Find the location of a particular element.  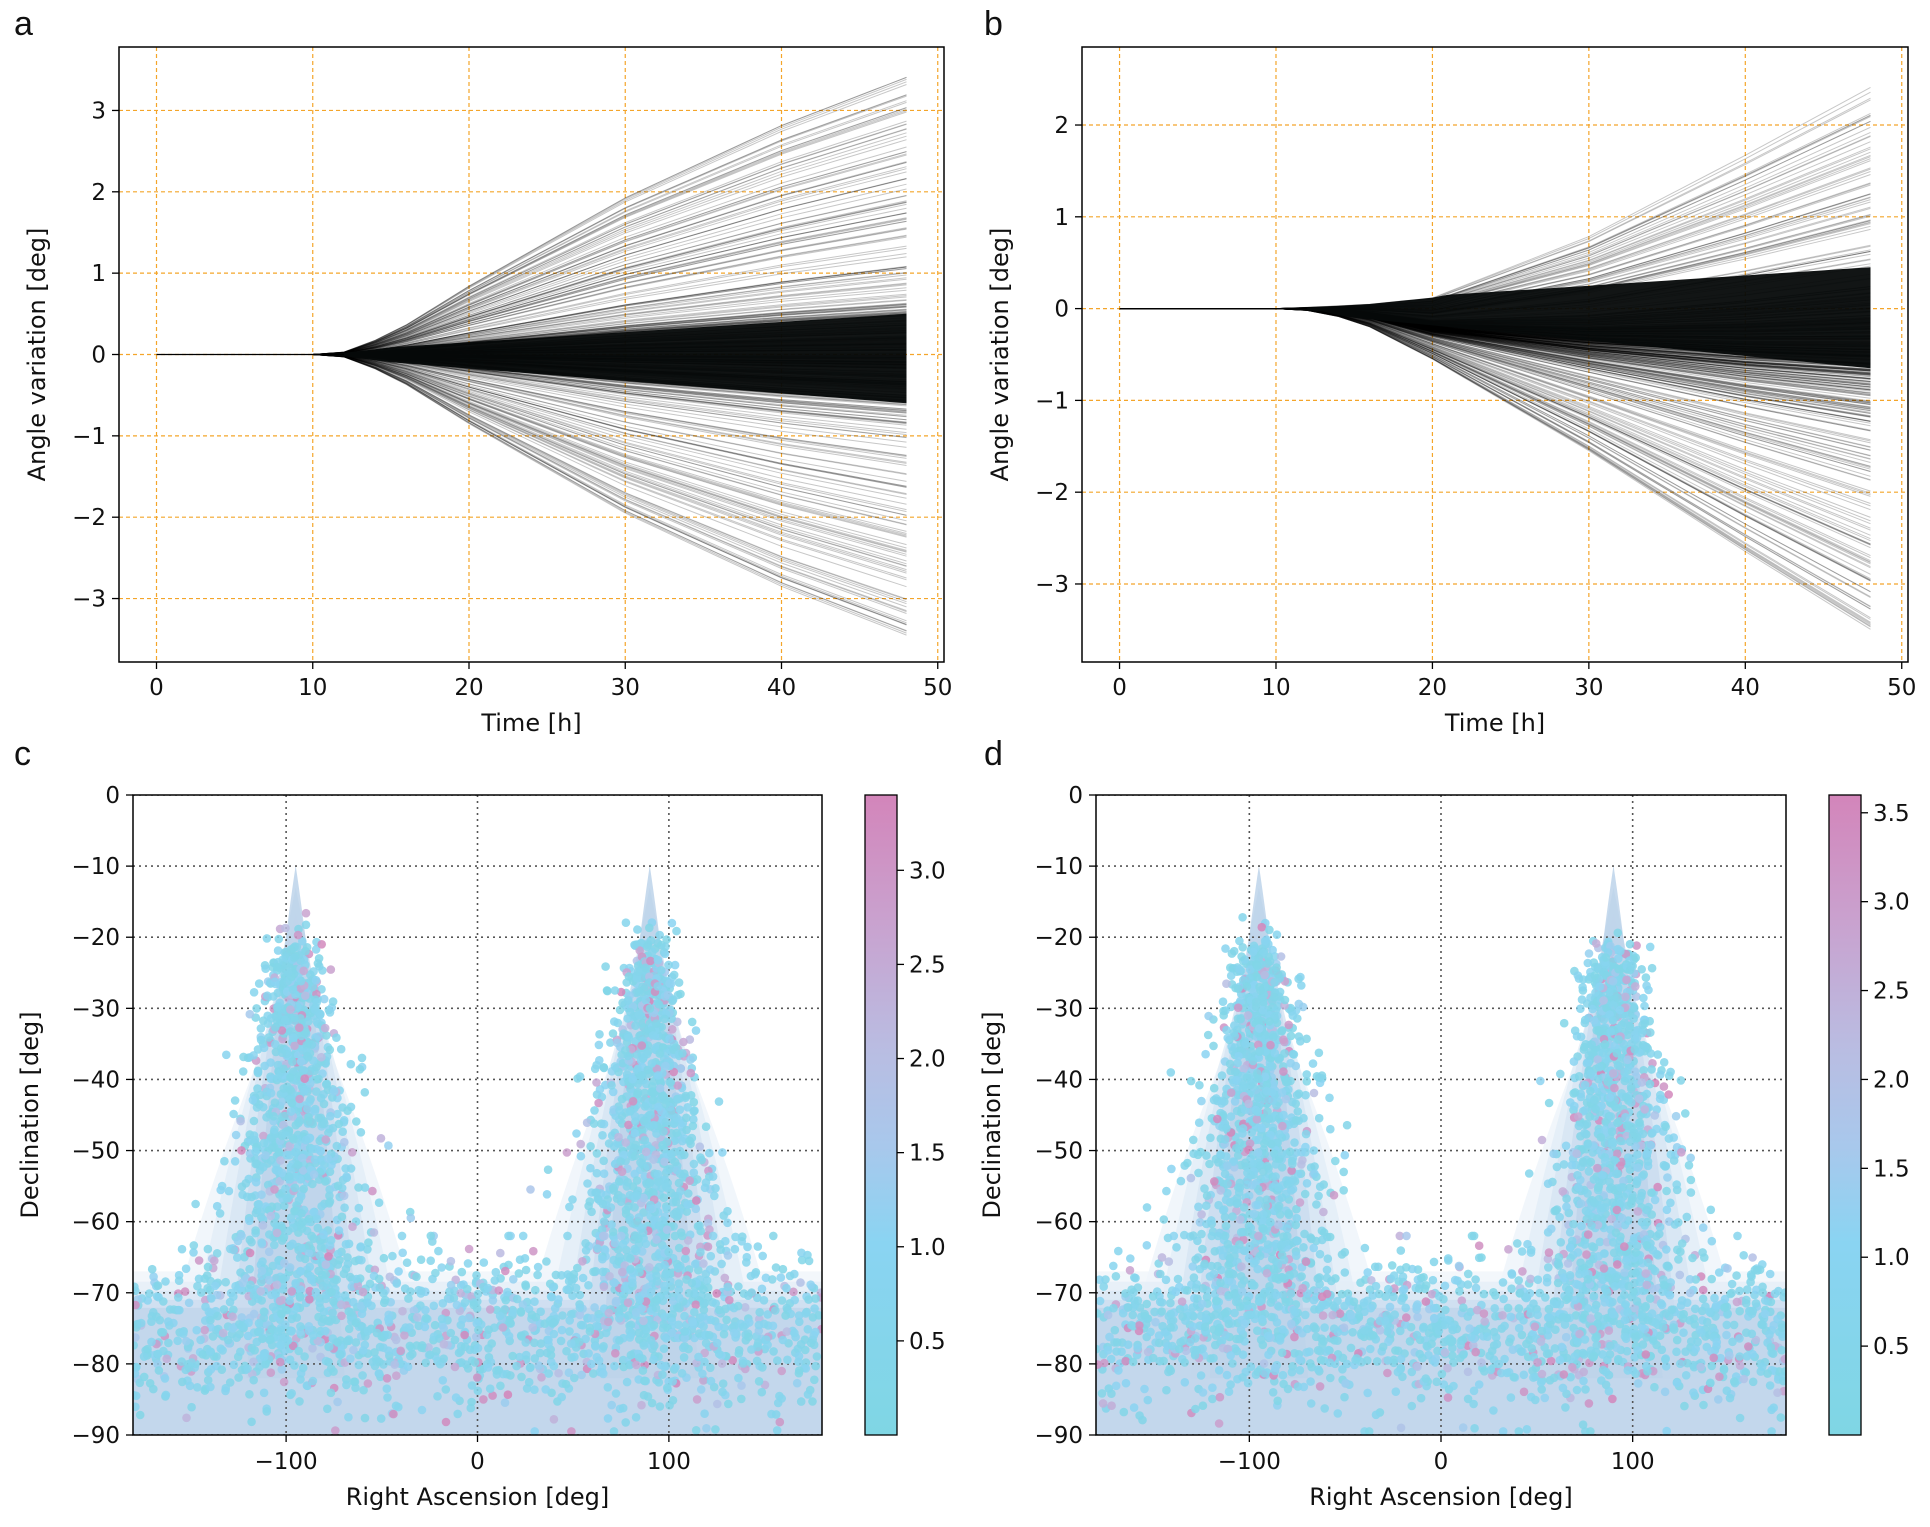

y-tick-label: −90 is located at coordinates (95, 1436).